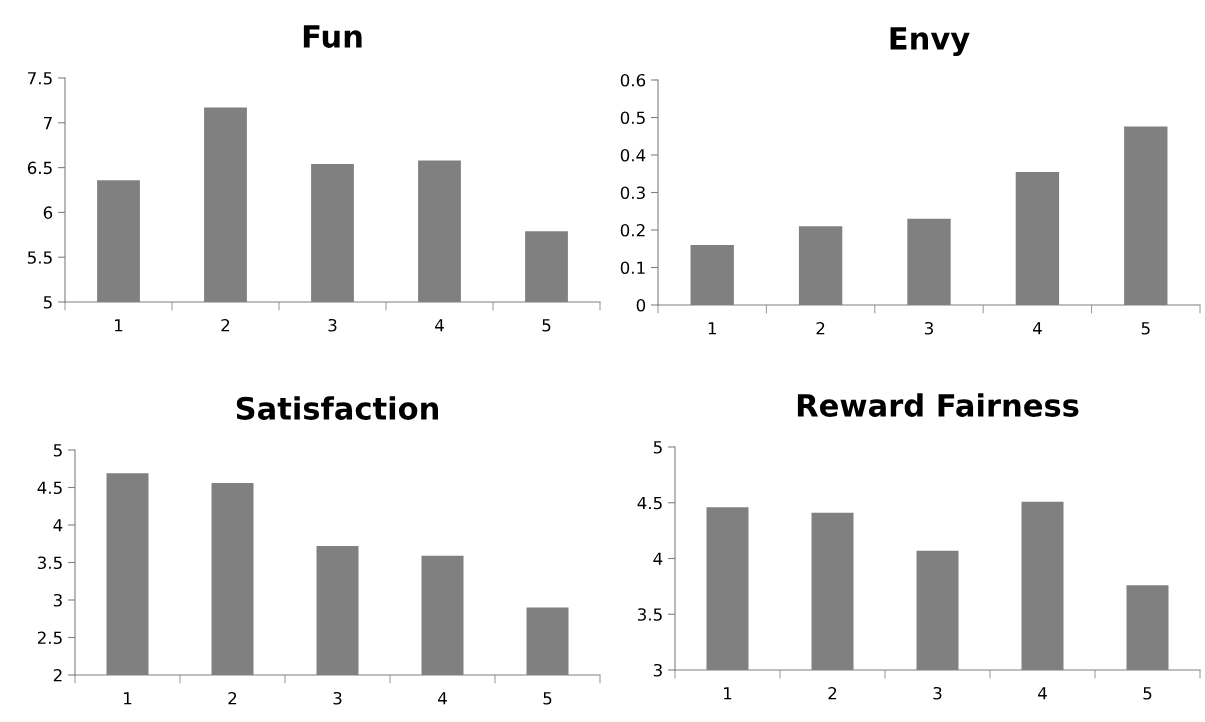 The width and height of the screenshot is (1205, 722). I want to click on chart-title: Envy, so click(930, 42).